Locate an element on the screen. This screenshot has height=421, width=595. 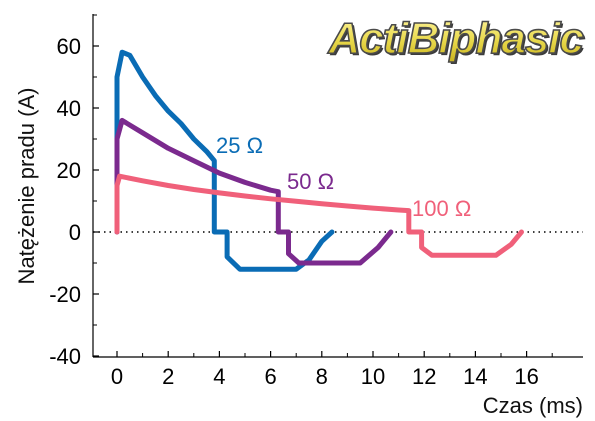
y-tick-label: -20 is located at coordinates (65, 294).